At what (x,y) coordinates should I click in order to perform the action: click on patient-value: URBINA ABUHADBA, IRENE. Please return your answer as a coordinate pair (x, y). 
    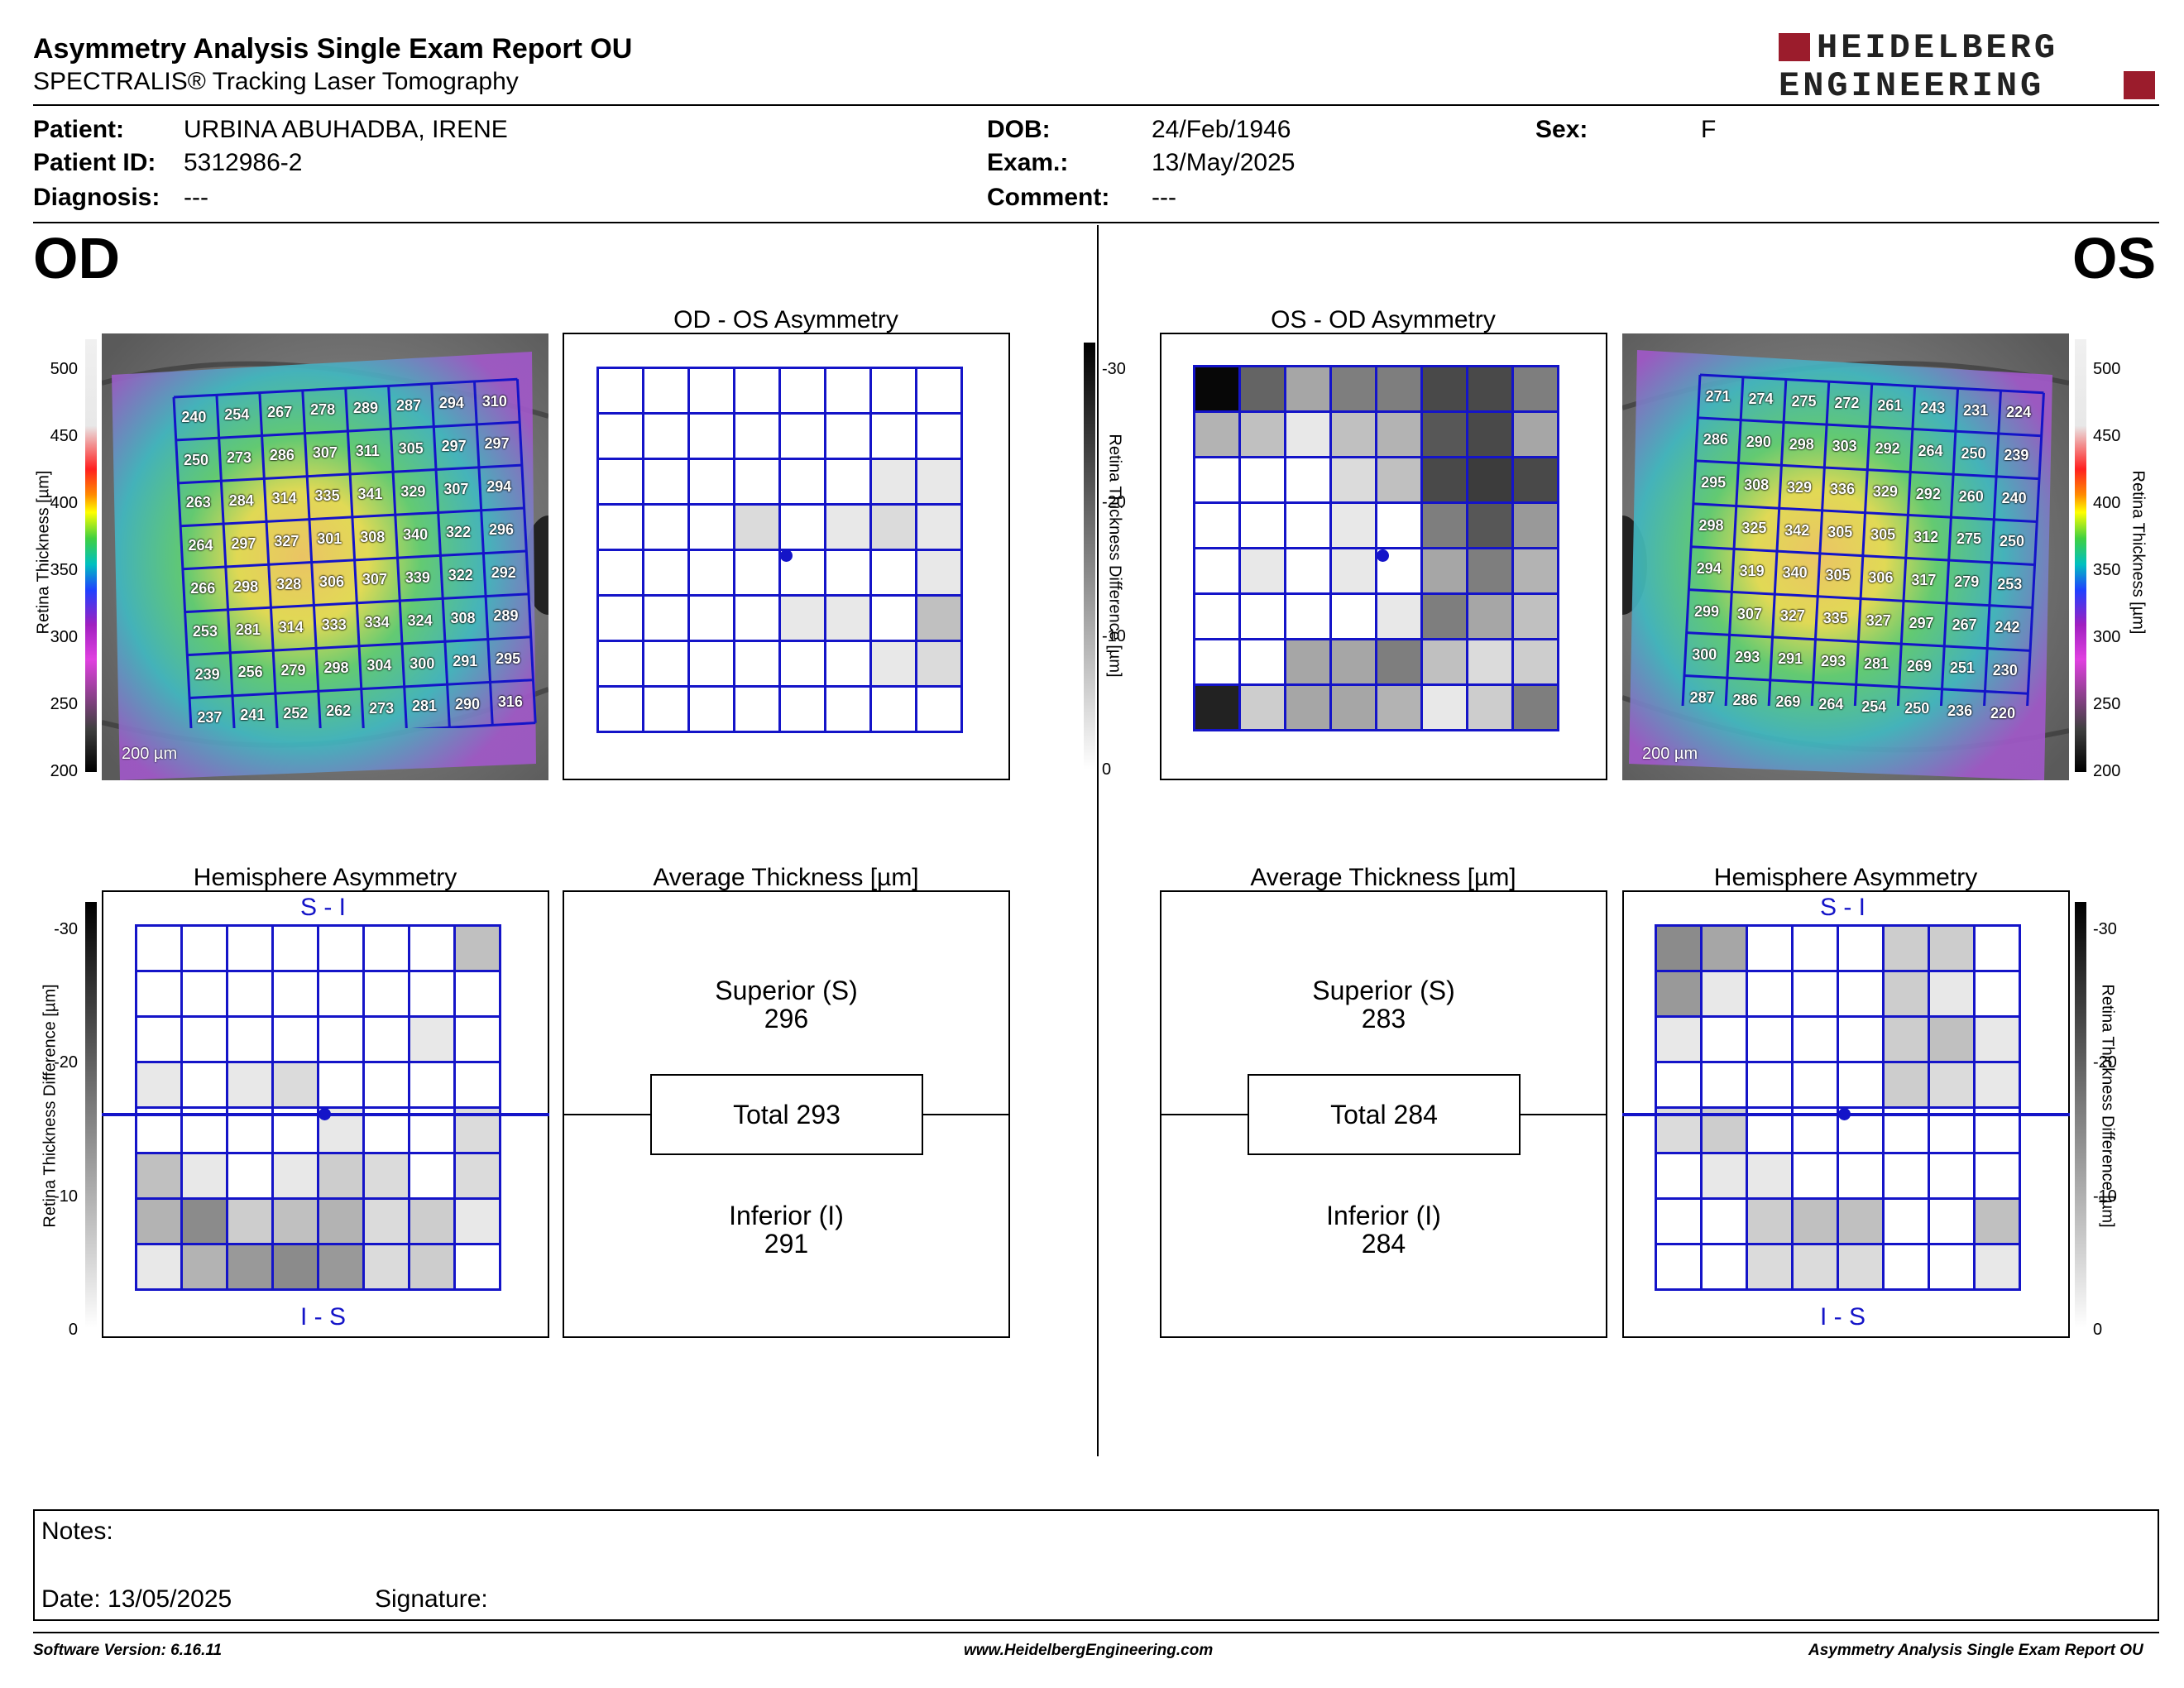
    Looking at the image, I should click on (346, 129).